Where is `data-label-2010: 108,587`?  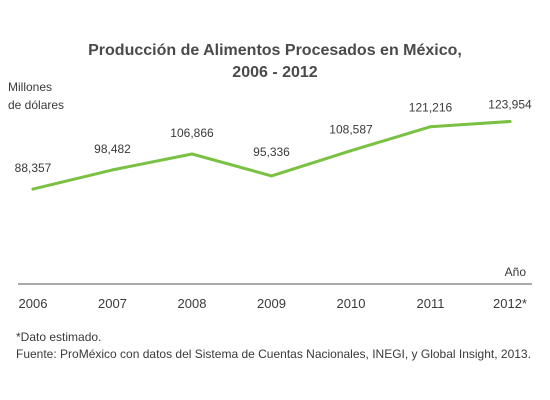 data-label-2010: 108,587 is located at coordinates (351, 130).